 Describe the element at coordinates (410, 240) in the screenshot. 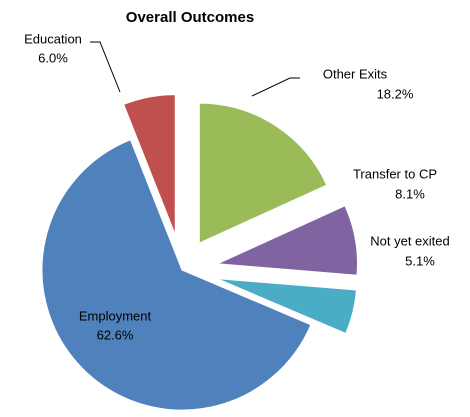

I see `slice-label: Not yet exited` at that location.